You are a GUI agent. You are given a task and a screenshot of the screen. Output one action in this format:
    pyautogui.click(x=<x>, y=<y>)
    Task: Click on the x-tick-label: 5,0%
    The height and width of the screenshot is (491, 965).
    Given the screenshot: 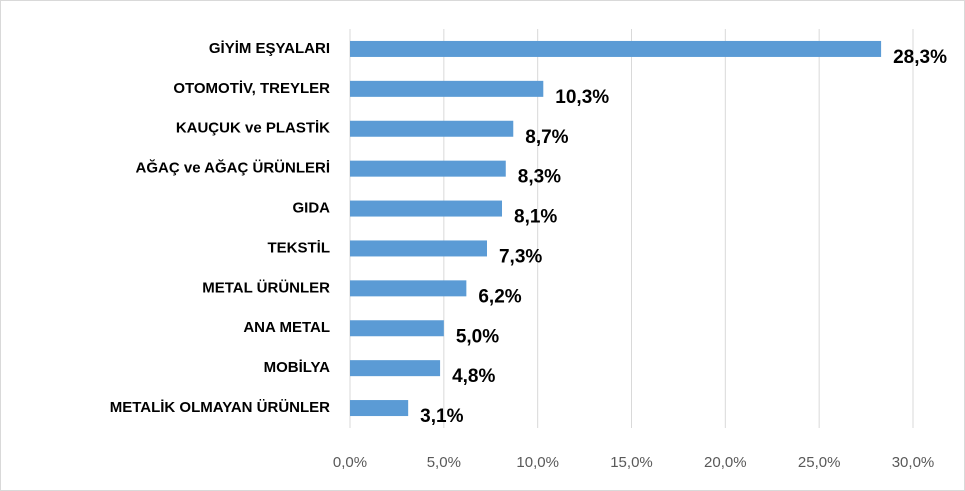 What is the action you would take?
    pyautogui.click(x=444, y=462)
    